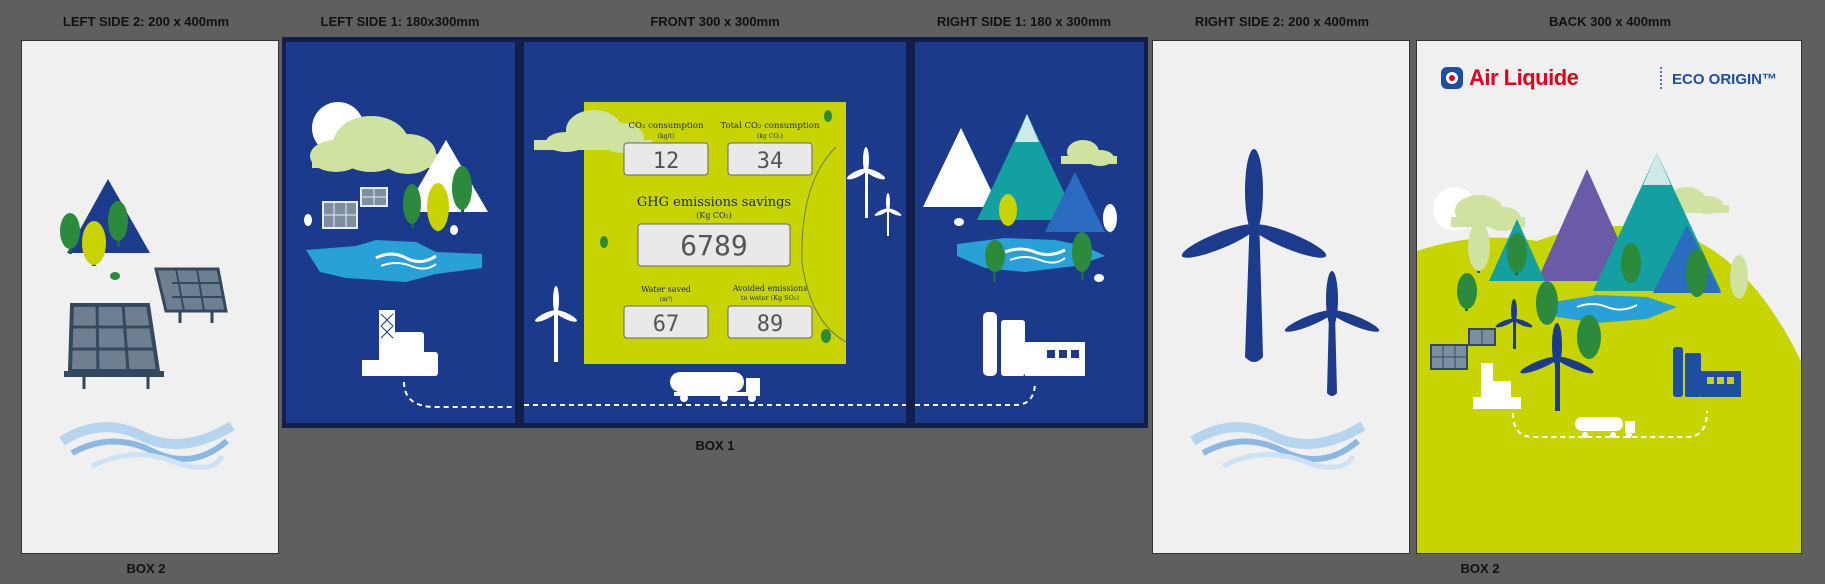 The image size is (1825, 584). Describe the element at coordinates (666, 136) in the screenshot. I see `co2-consumption-unit: (kg/t)` at that location.